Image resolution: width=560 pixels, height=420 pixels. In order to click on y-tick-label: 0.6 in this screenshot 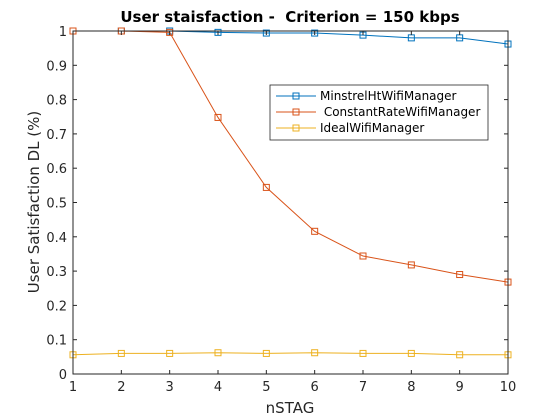, I will do `click(56, 169)`.